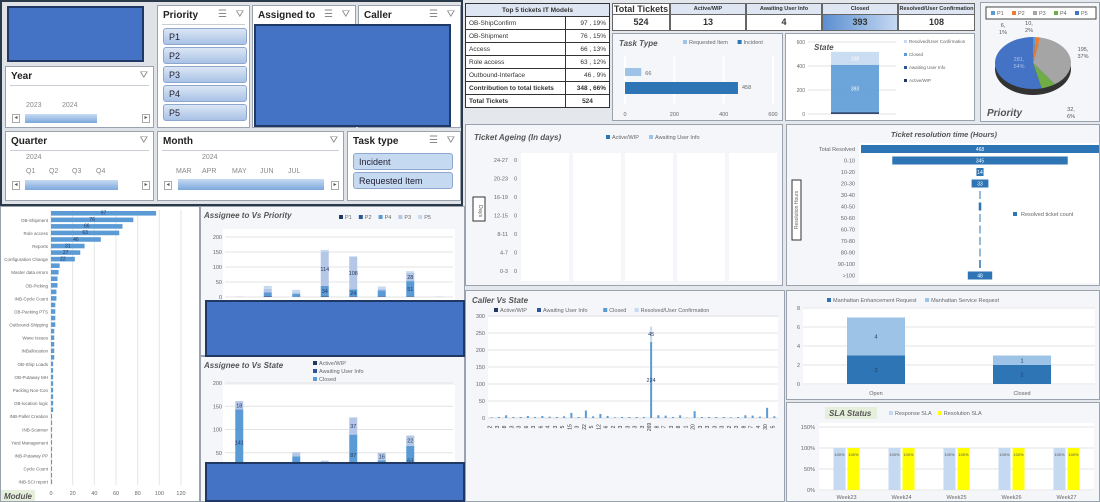 This screenshot has height=502, width=1100. What do you see at coordinates (875, 394) in the screenshot?
I see `x-tick-label: Open` at bounding box center [875, 394].